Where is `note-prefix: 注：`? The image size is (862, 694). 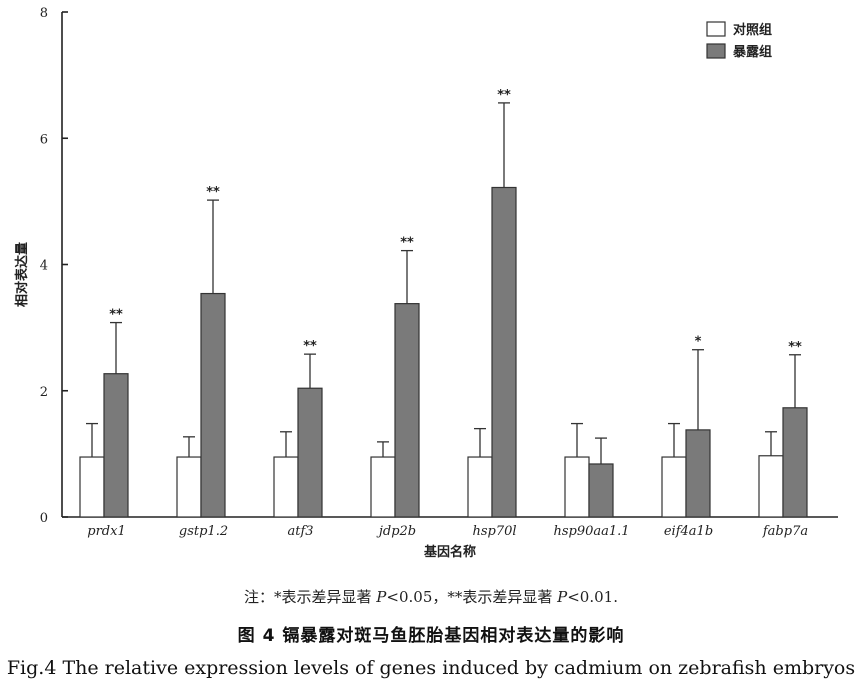
note-prefix: 注： is located at coordinates (259, 597).